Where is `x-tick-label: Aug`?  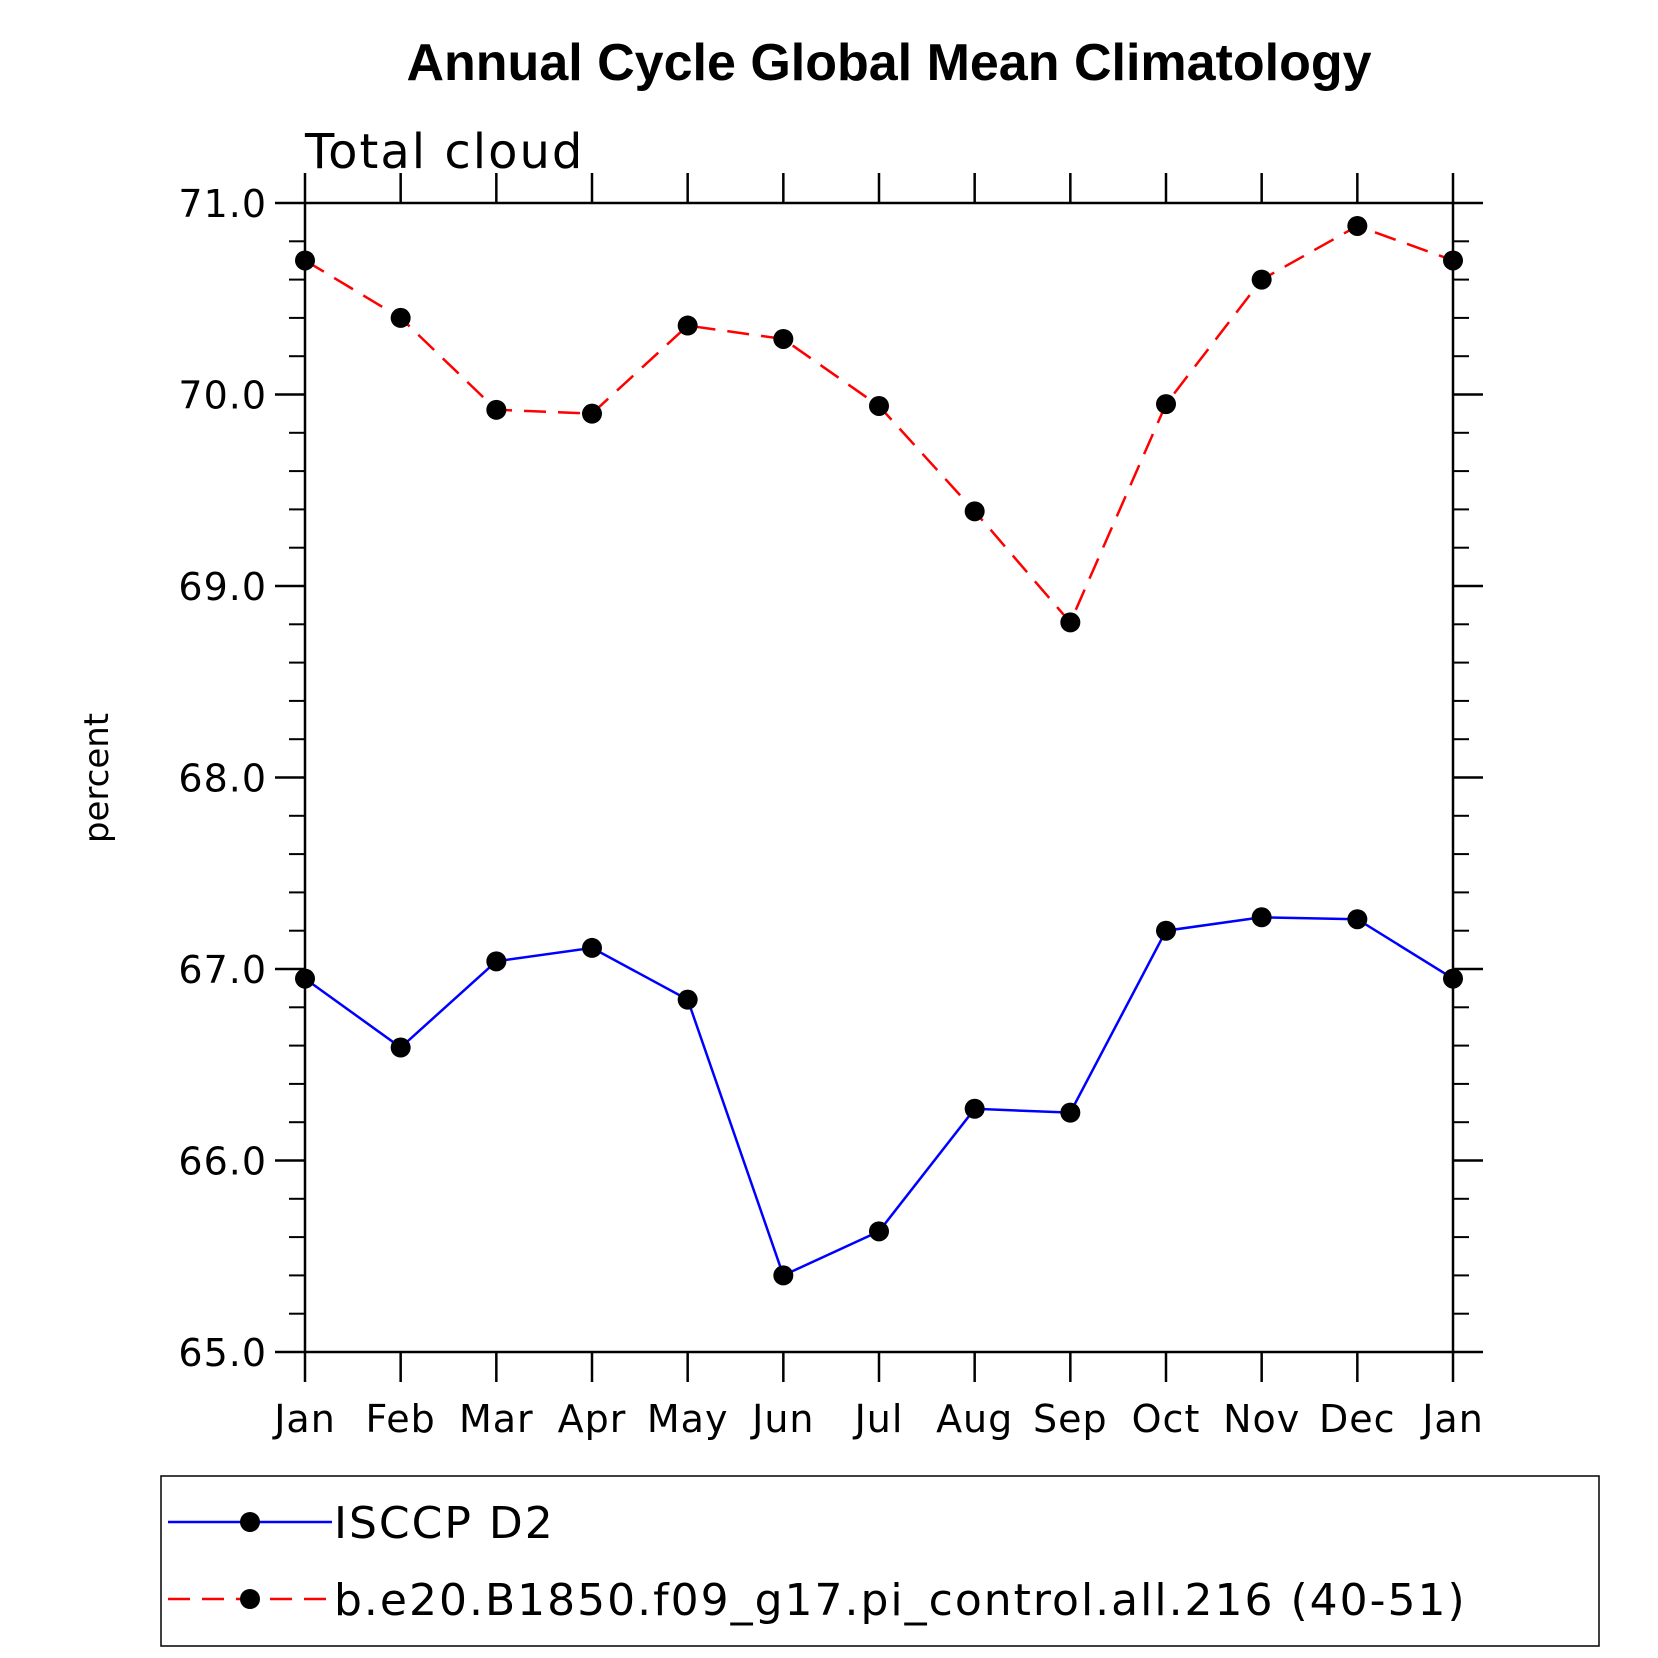
x-tick-label: Aug is located at coordinates (974, 1419).